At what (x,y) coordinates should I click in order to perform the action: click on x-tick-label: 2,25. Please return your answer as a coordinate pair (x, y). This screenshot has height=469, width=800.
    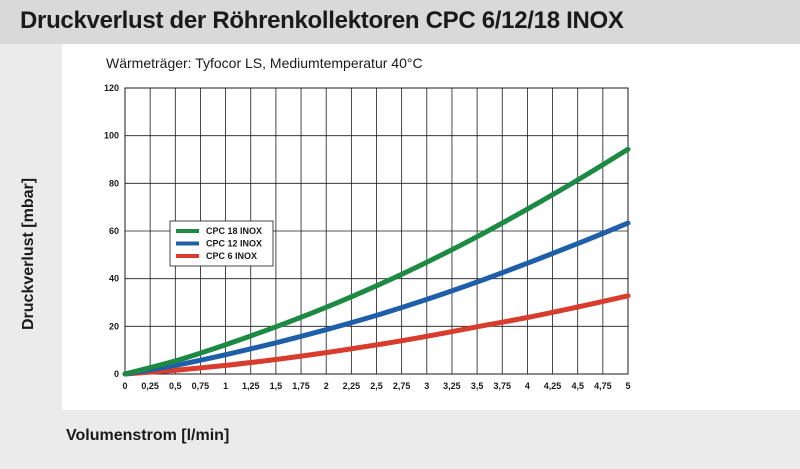
    Looking at the image, I should click on (352, 386).